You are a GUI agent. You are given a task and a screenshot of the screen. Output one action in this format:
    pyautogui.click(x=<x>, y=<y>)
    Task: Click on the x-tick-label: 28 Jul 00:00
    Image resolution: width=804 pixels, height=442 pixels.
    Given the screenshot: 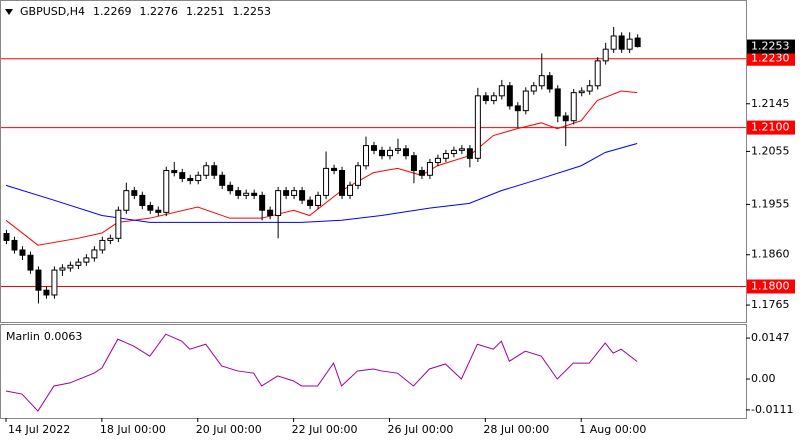 What is the action you would take?
    pyautogui.click(x=516, y=429)
    